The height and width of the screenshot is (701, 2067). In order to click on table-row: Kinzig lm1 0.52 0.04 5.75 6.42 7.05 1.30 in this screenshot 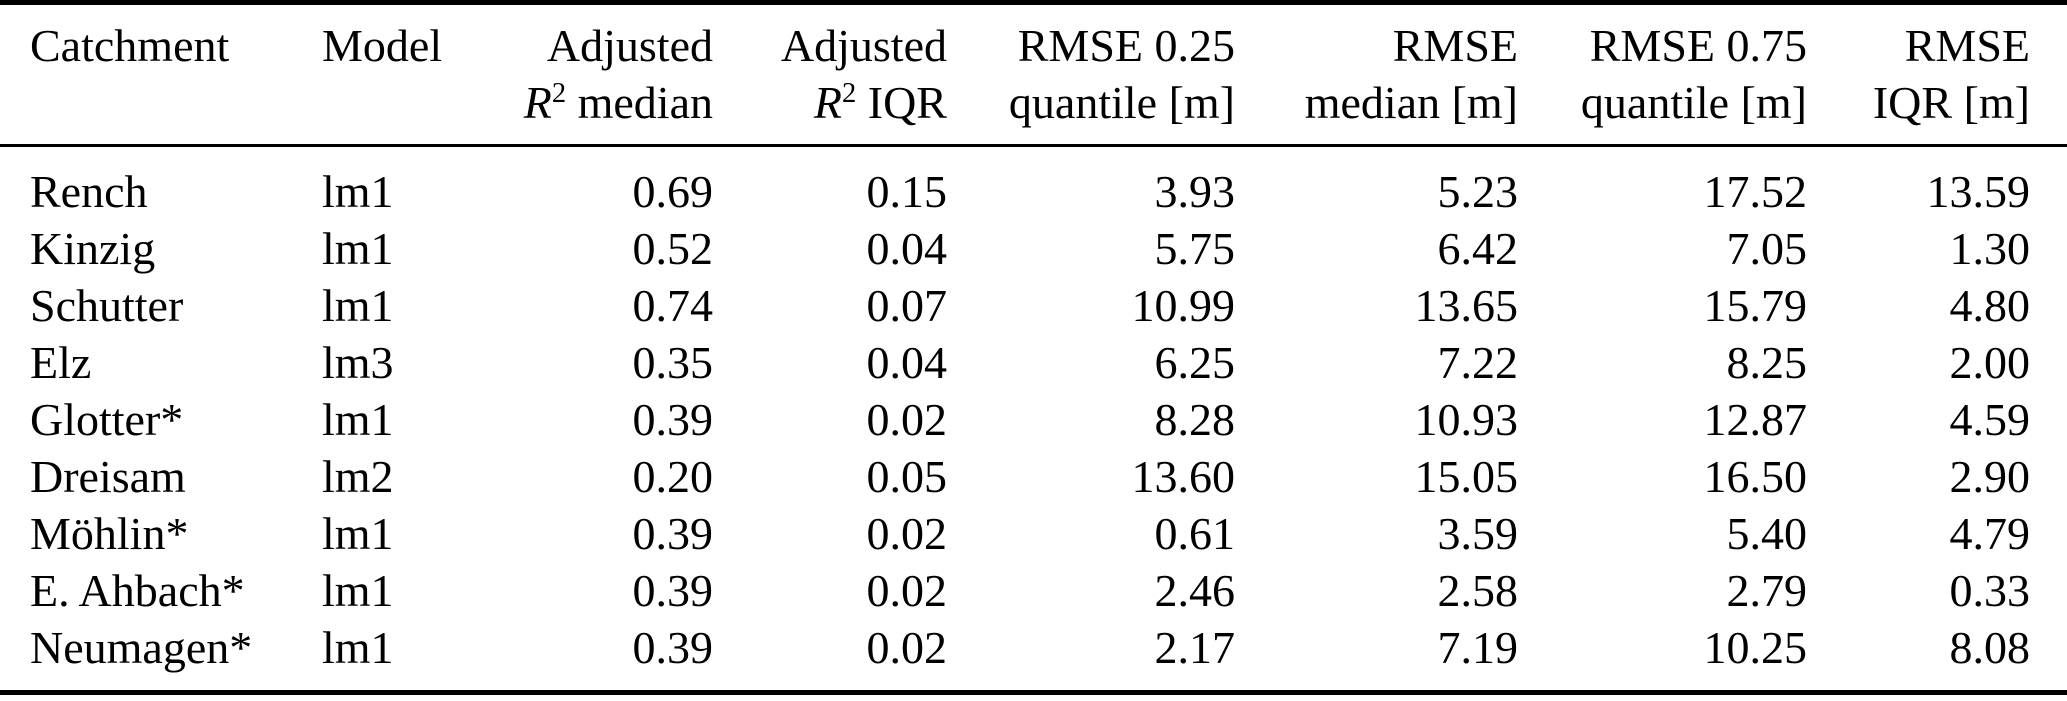, I will do `click(1033, 248)`.